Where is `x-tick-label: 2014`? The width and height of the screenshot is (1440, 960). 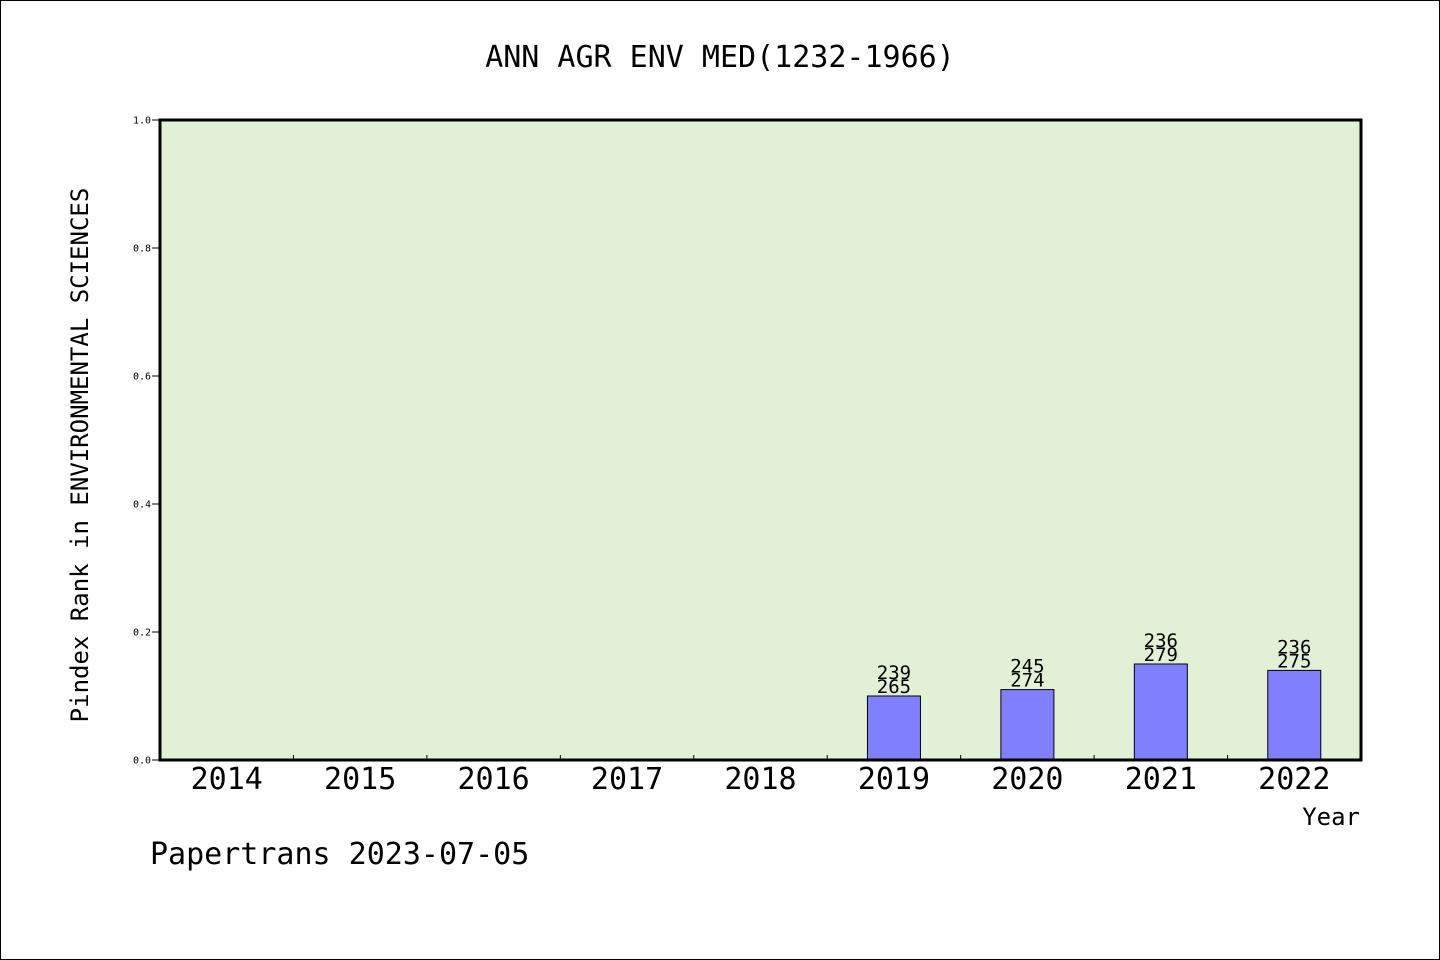
x-tick-label: 2014 is located at coordinates (227, 779).